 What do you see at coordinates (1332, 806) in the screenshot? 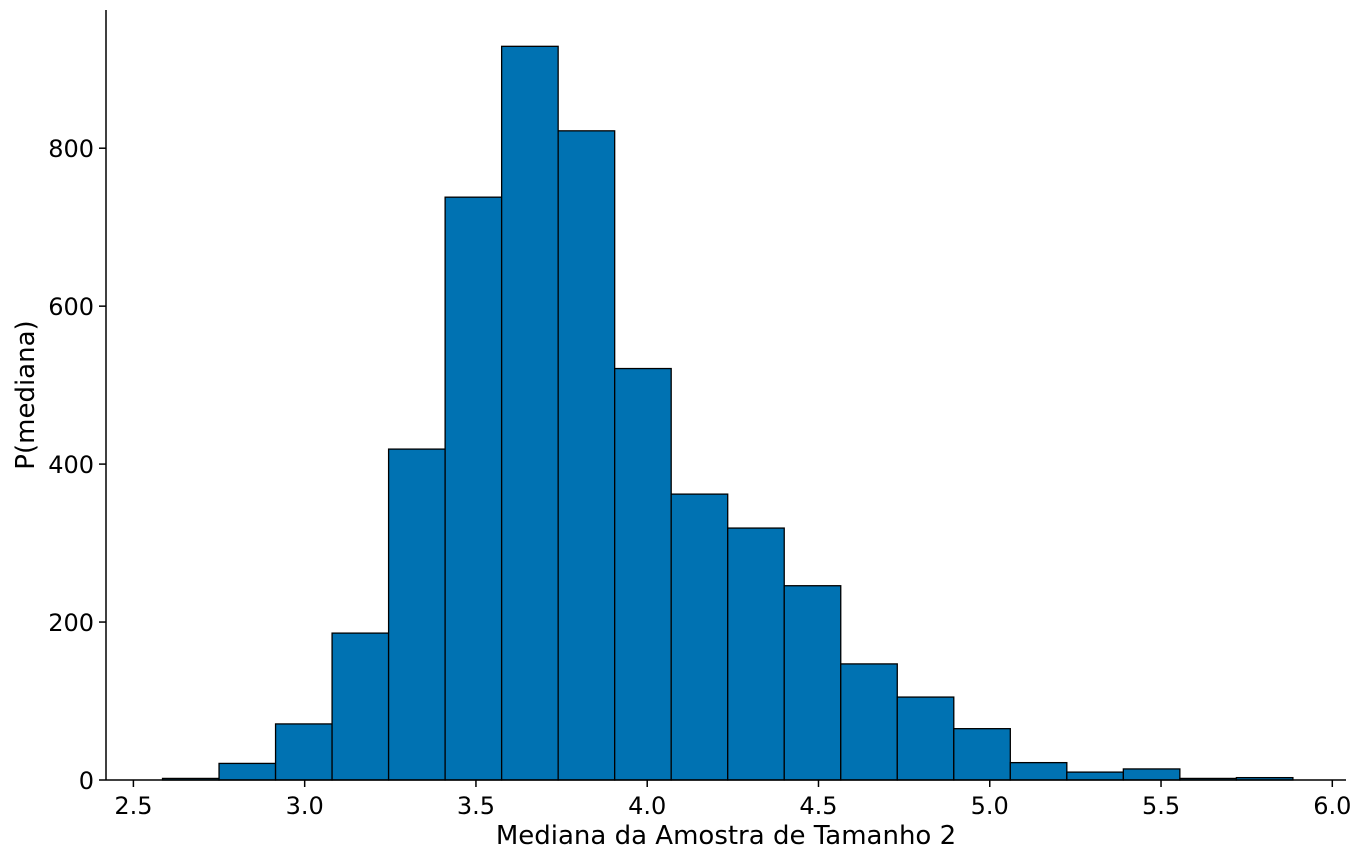
I see `x-tick-label: 6.0` at bounding box center [1332, 806].